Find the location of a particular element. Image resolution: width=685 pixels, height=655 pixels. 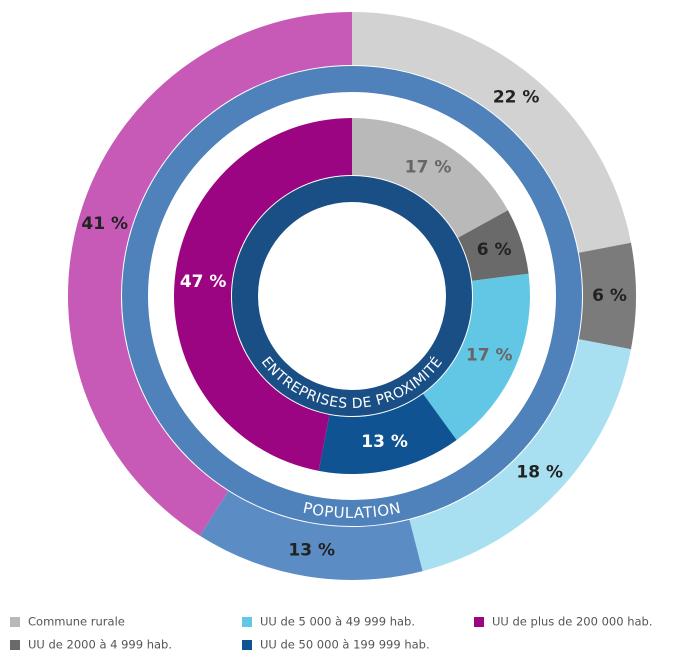

value-label: 22 % is located at coordinates (516, 98).